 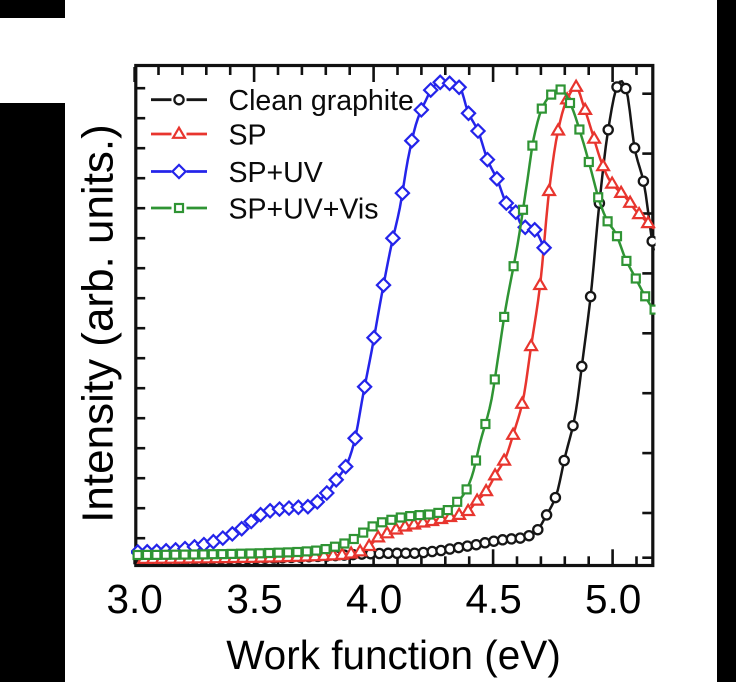 What do you see at coordinates (493, 599) in the screenshot?
I see `svg-text: 4.5` at bounding box center [493, 599].